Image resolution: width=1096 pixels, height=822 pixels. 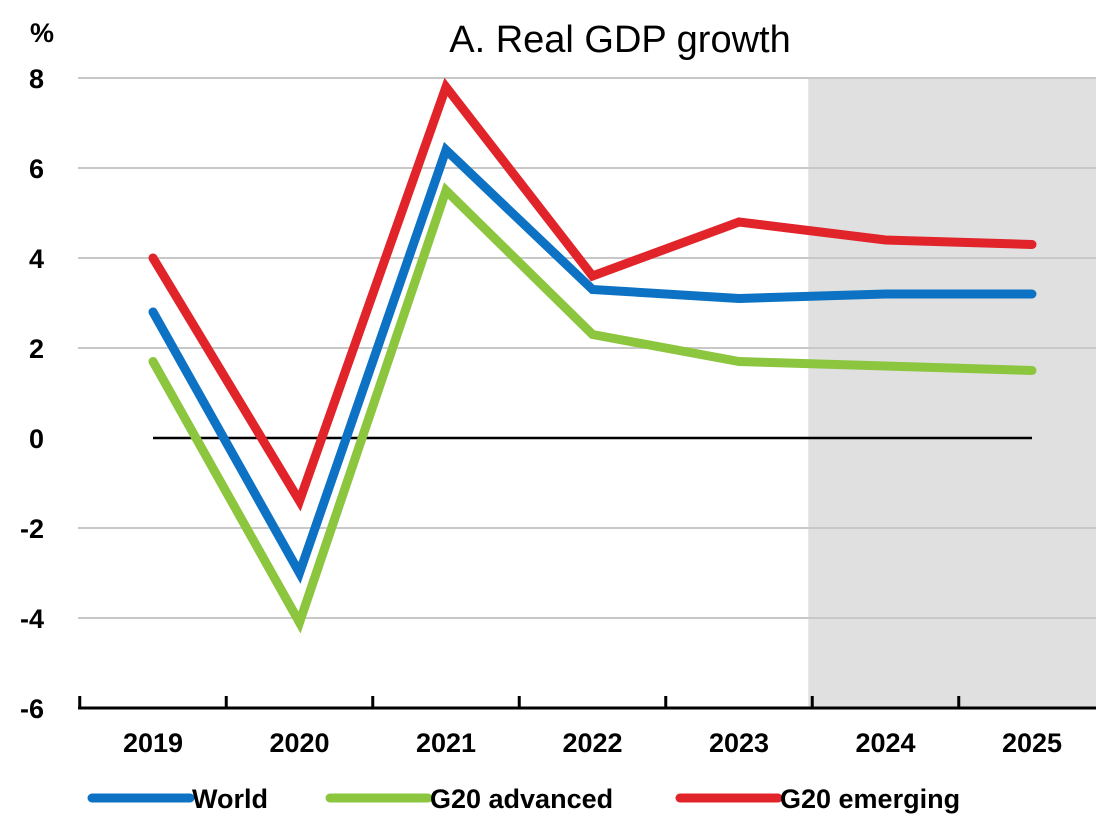 What do you see at coordinates (885, 743) in the screenshot?
I see `x-tick-label: 2024` at bounding box center [885, 743].